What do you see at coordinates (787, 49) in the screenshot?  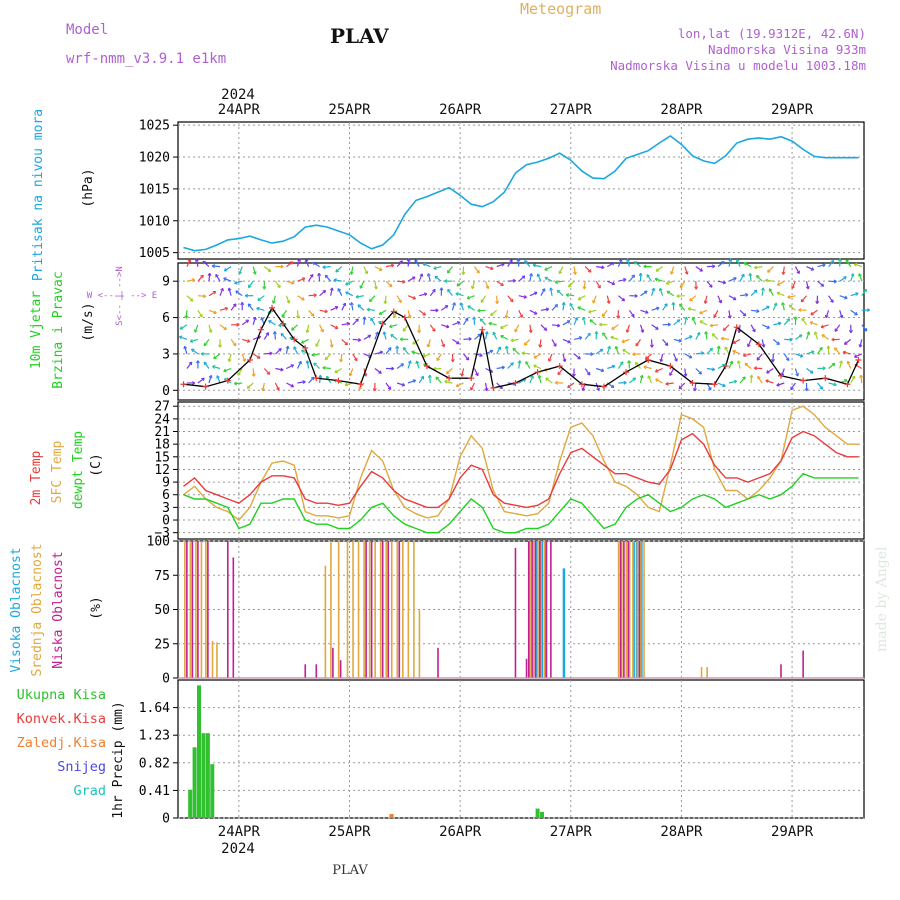 I see `elevation-label: Nadmorska Visina 933m` at bounding box center [787, 49].